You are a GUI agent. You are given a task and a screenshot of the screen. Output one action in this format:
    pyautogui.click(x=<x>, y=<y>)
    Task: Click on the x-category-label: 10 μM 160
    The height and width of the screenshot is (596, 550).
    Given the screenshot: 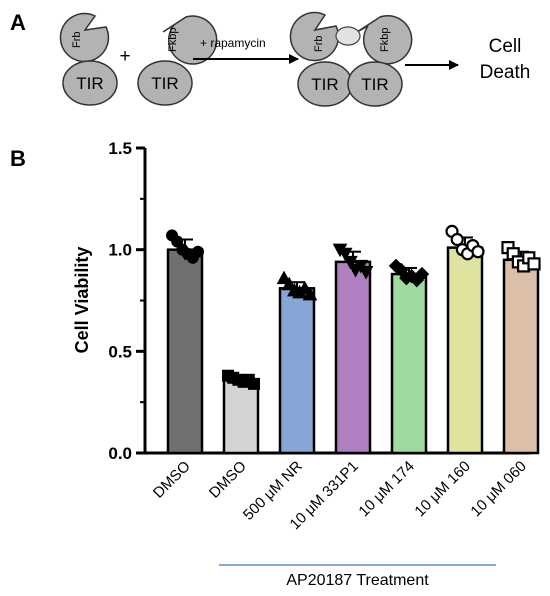 What is the action you would take?
    pyautogui.click(x=442, y=489)
    